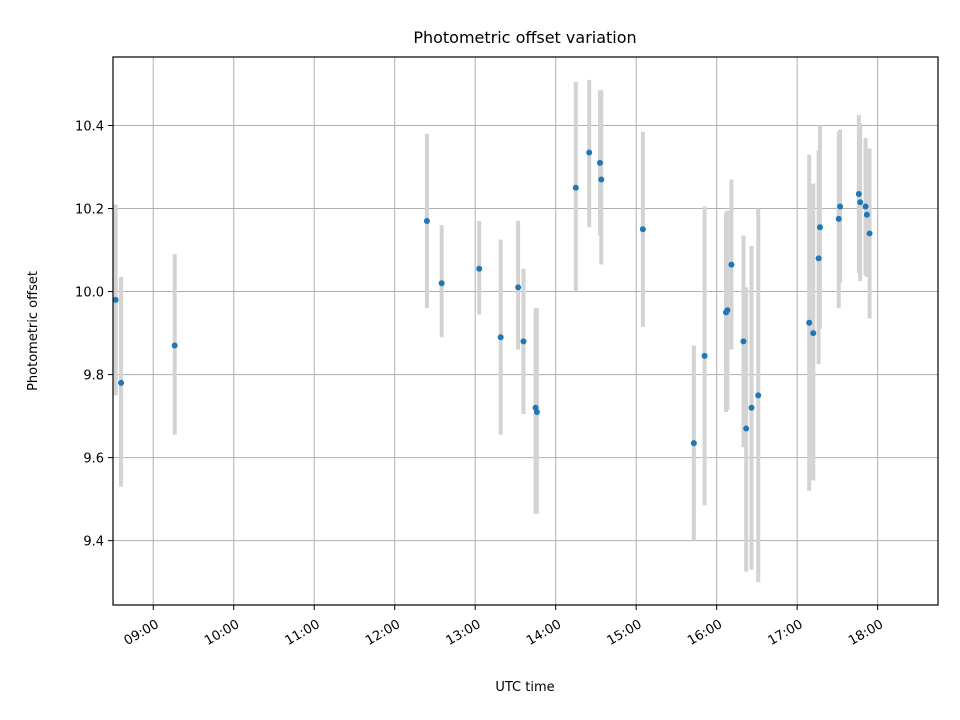 This screenshot has height=720, width=960. I want to click on y-tick-label: 9.6, so click(93, 459).